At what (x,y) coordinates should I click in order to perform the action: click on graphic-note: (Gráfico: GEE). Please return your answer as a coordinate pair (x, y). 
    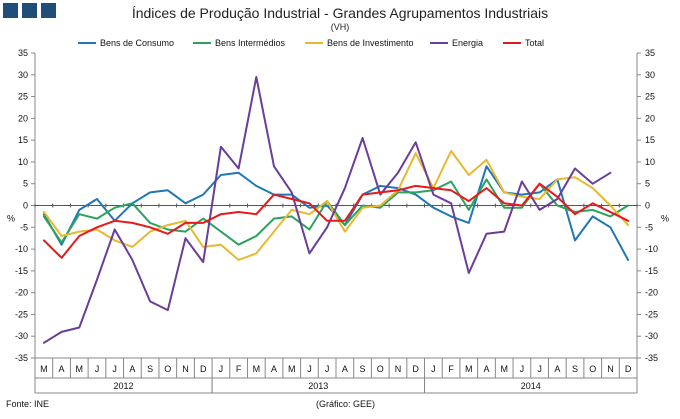
    Looking at the image, I should click on (346, 404).